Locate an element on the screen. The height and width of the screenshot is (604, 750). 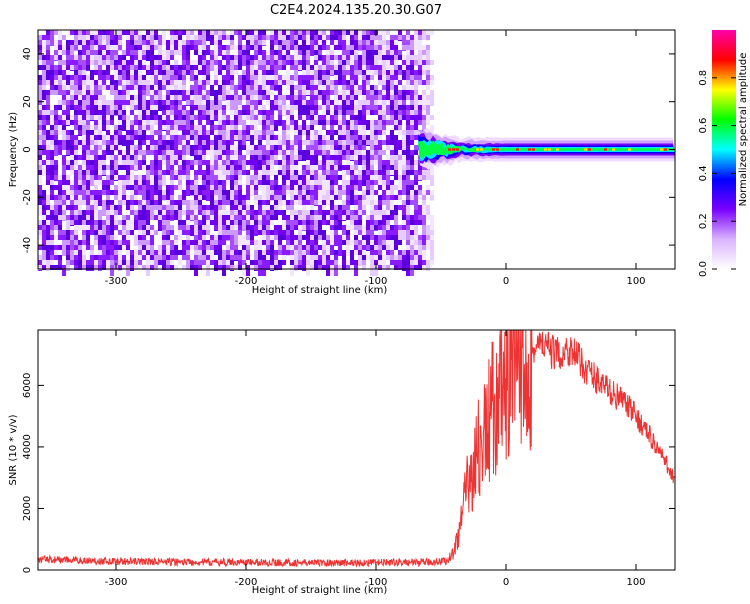
colorbar-label: Normalized spectral amplitude is located at coordinates (743, 130).